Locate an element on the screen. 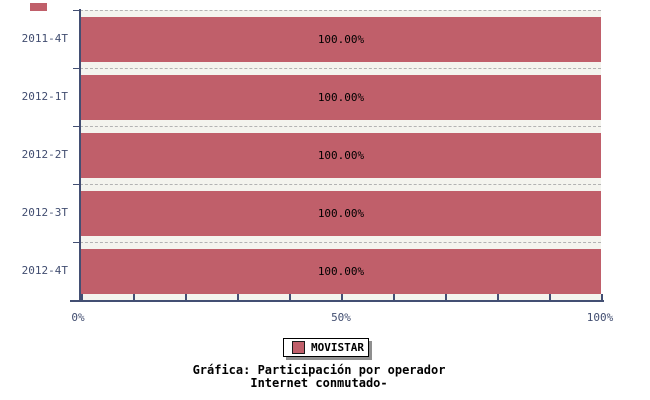  bar-movistar-2011-4T: 100.00% is located at coordinates (341, 39).